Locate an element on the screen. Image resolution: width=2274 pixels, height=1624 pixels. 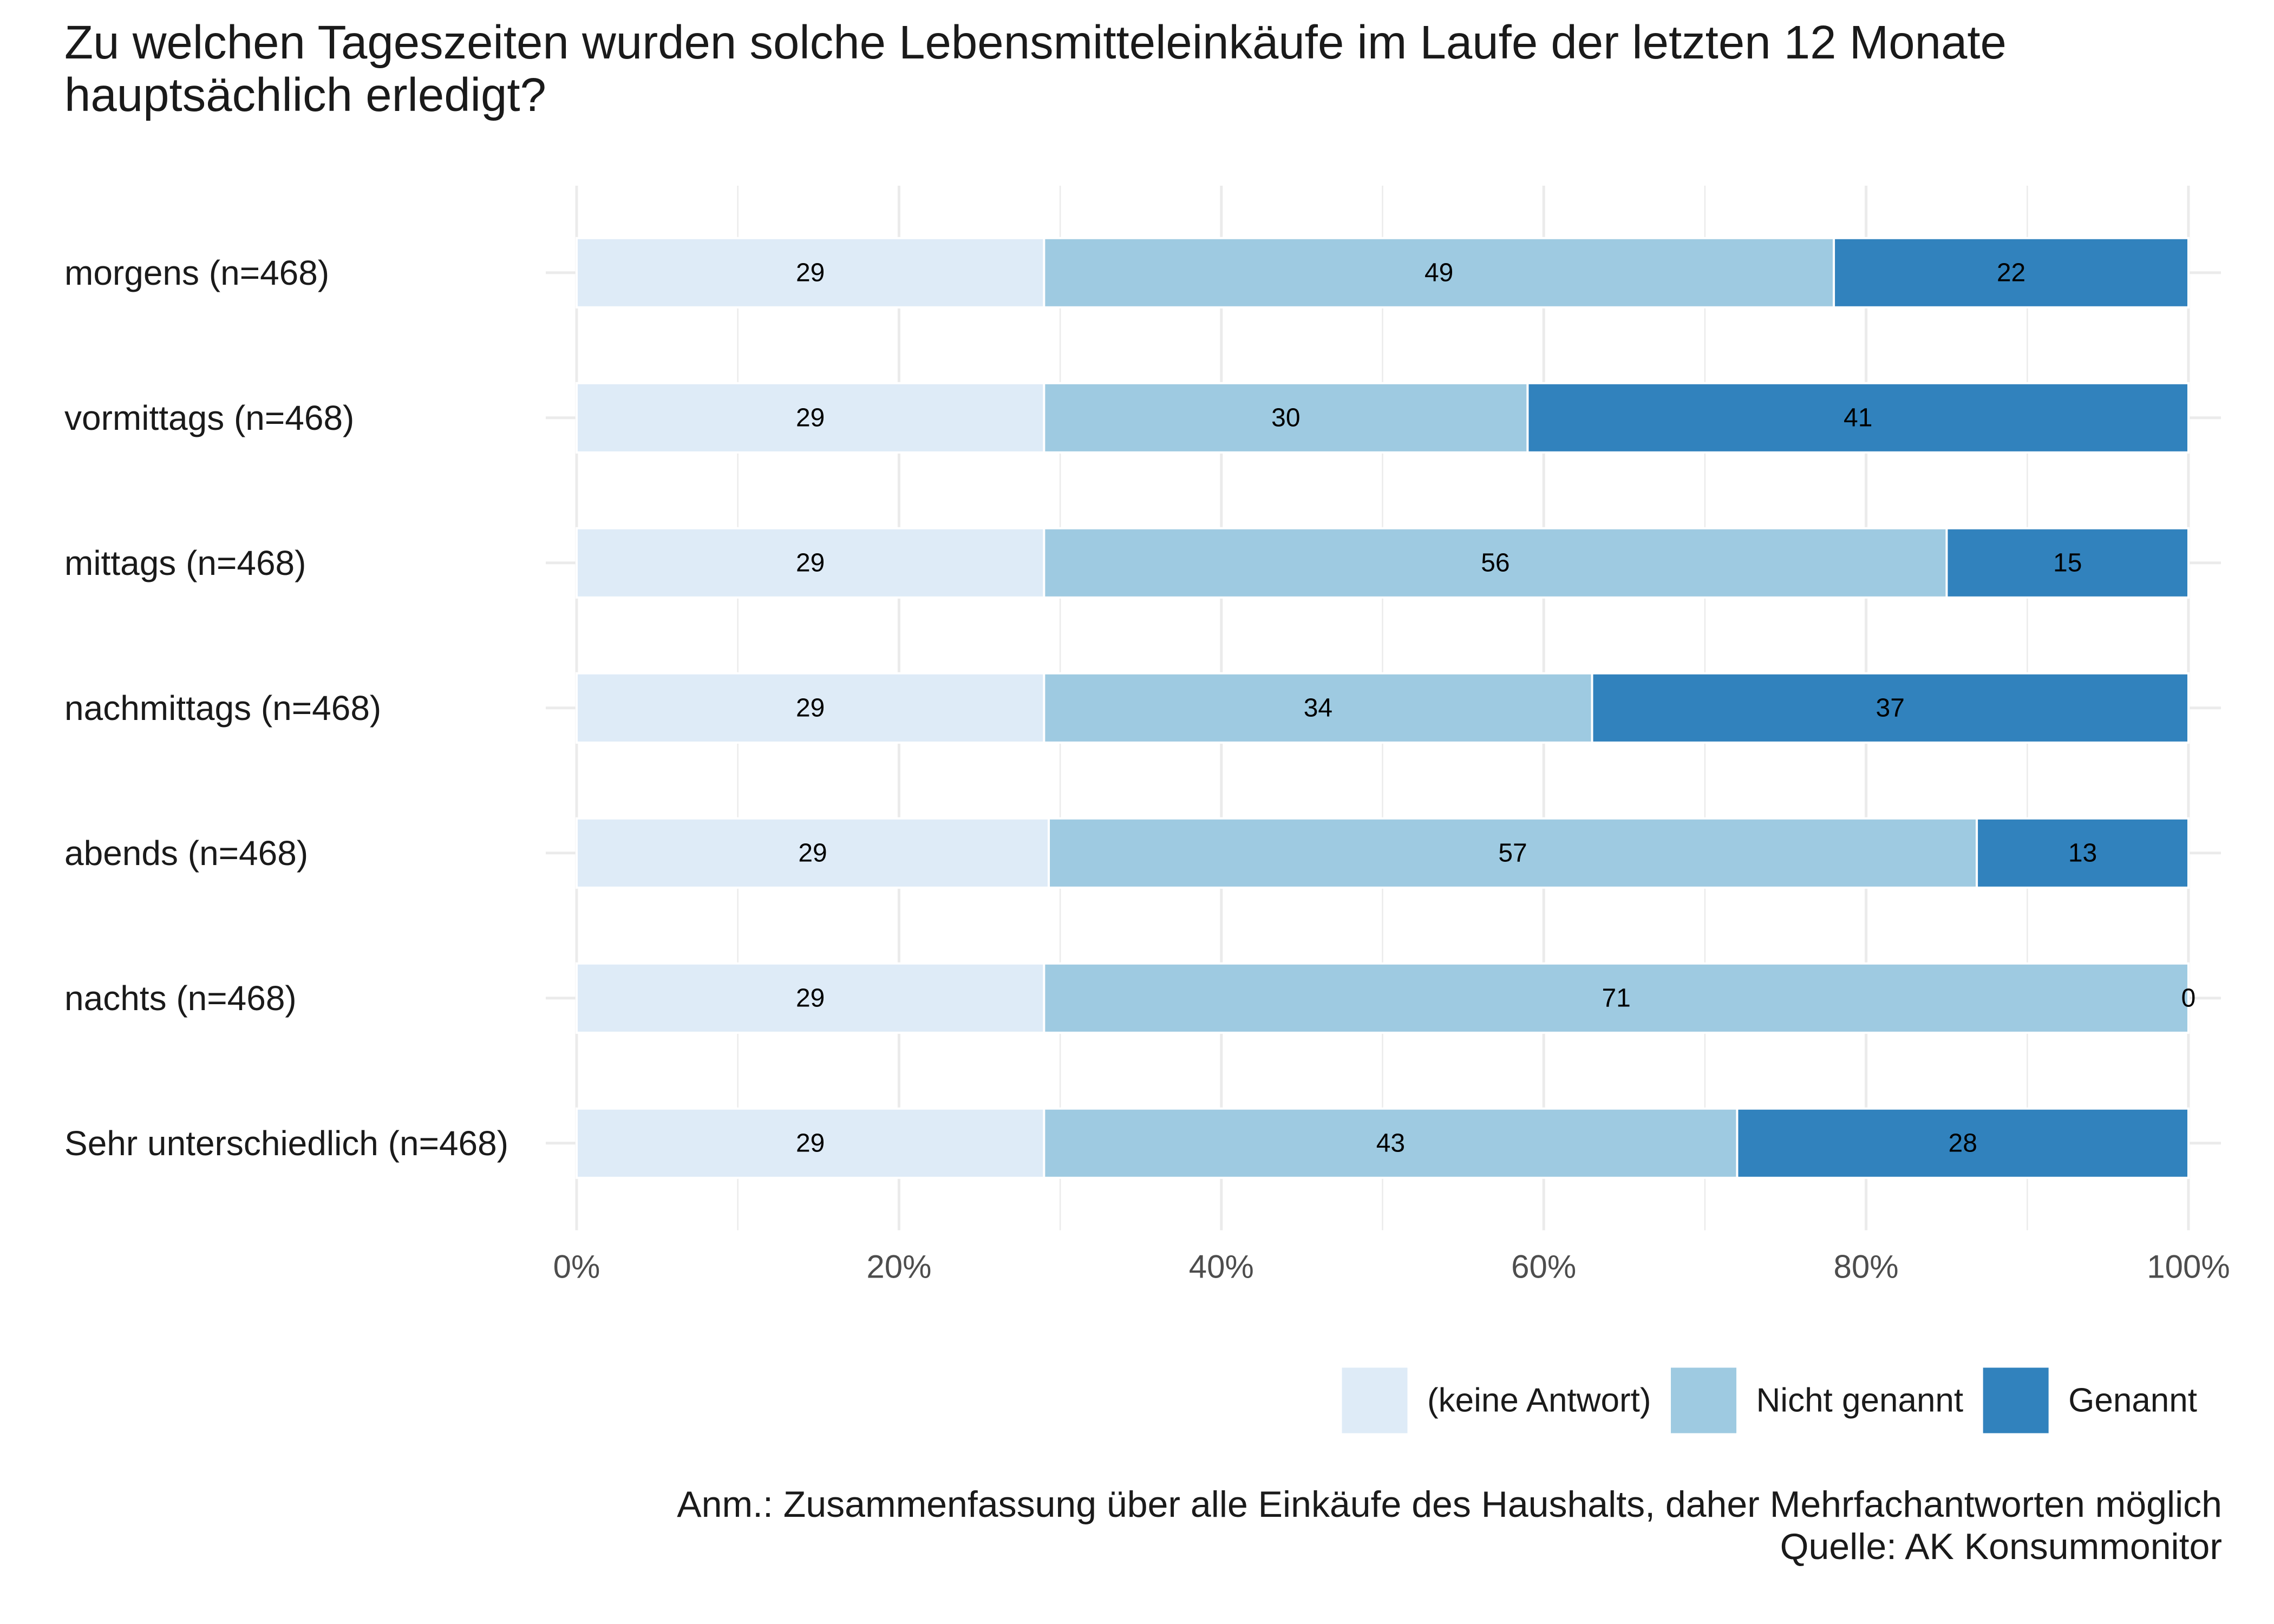
data-label-genannt-row-4: 37 is located at coordinates (1891, 707).